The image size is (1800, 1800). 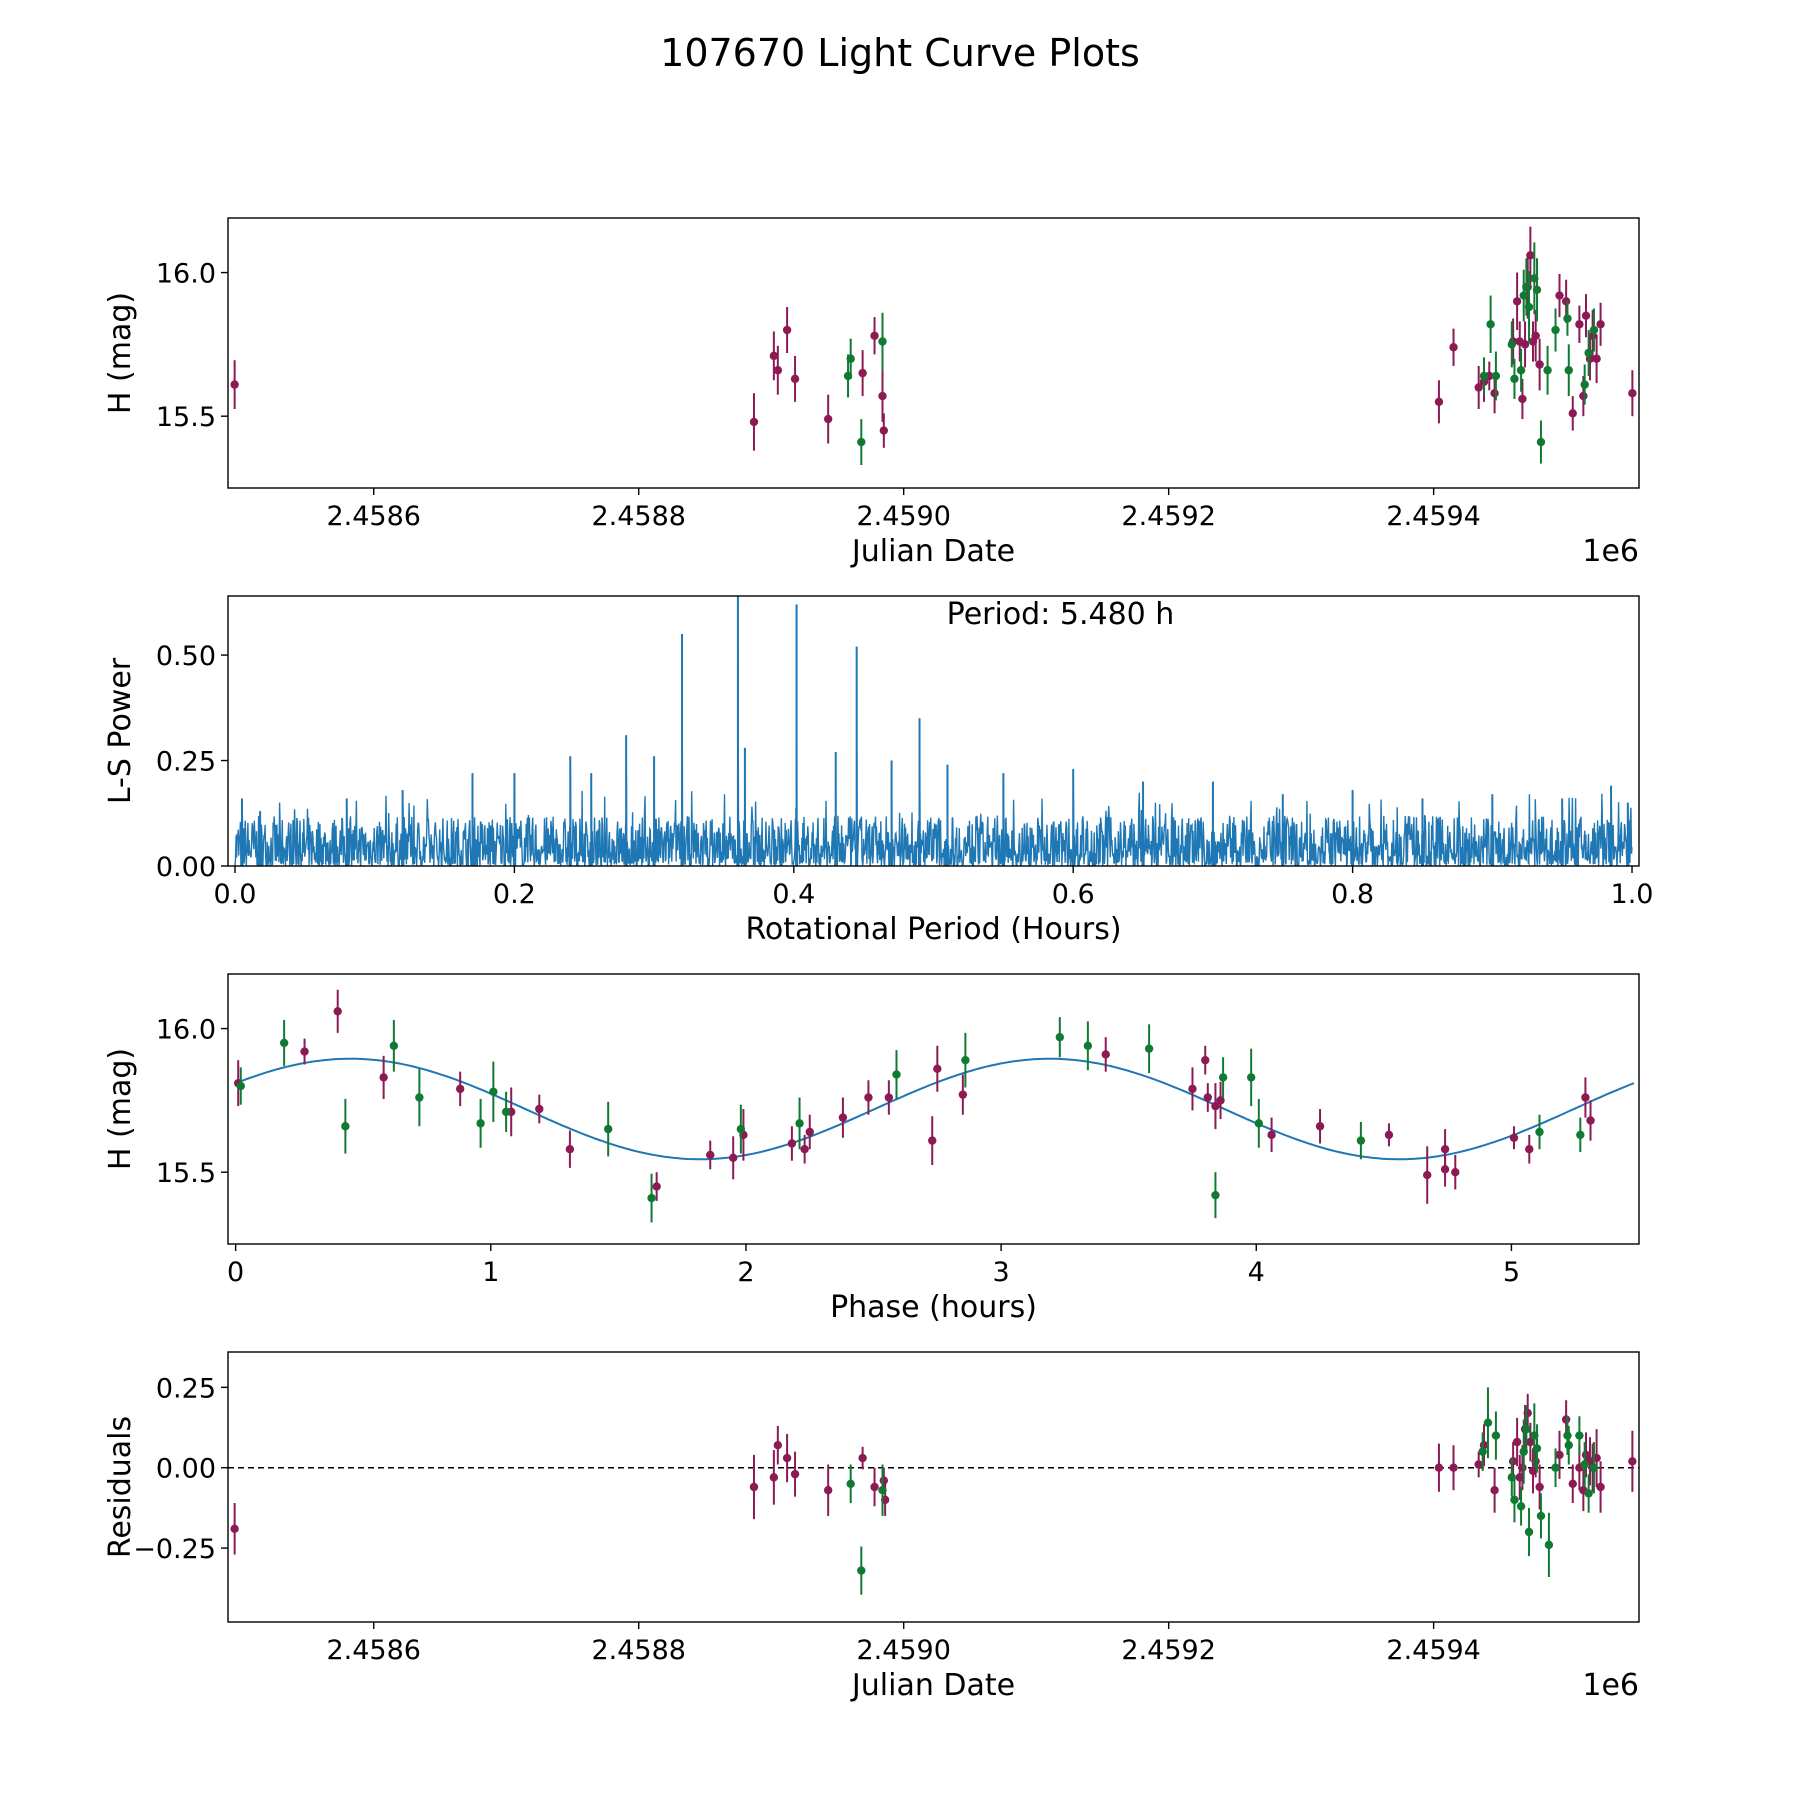 What do you see at coordinates (1256, 1272) in the screenshot?
I see `x-tick-label: 4` at bounding box center [1256, 1272].